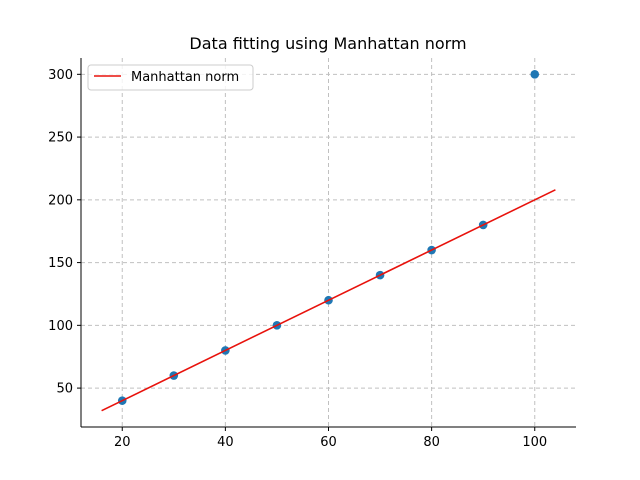 Image resolution: width=640 pixels, height=480 pixels. Describe the element at coordinates (122, 442) in the screenshot. I see `x-tick-label: 20` at that location.